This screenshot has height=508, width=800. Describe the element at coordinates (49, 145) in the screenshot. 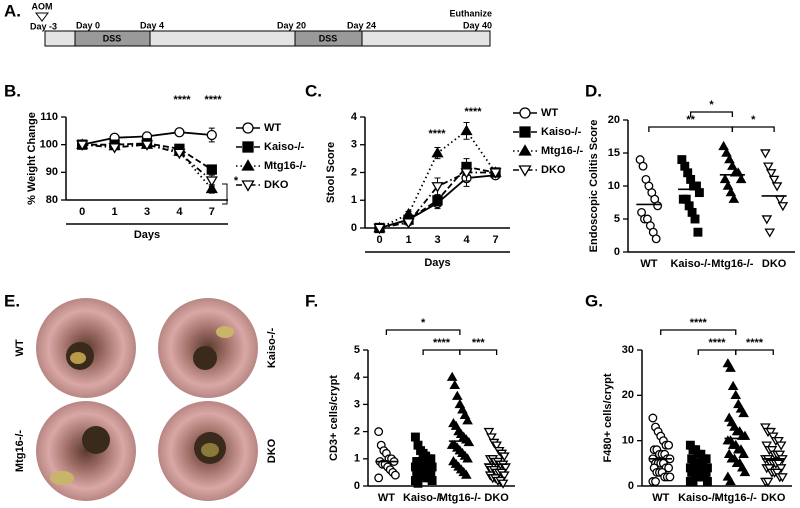

I see `y-tick-label: 100` at that location.